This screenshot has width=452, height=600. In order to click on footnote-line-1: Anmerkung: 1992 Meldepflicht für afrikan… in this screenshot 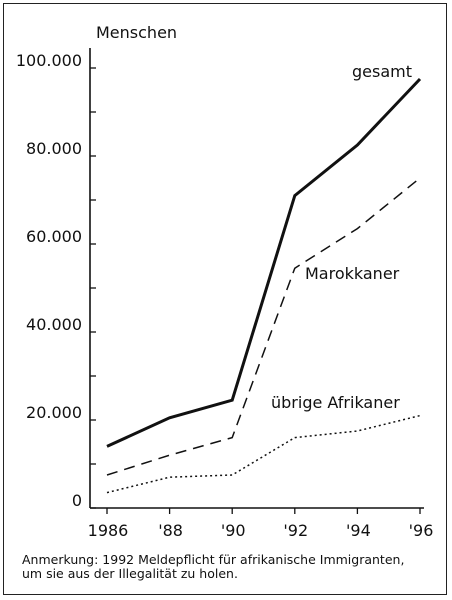, I will do `click(213, 559)`.